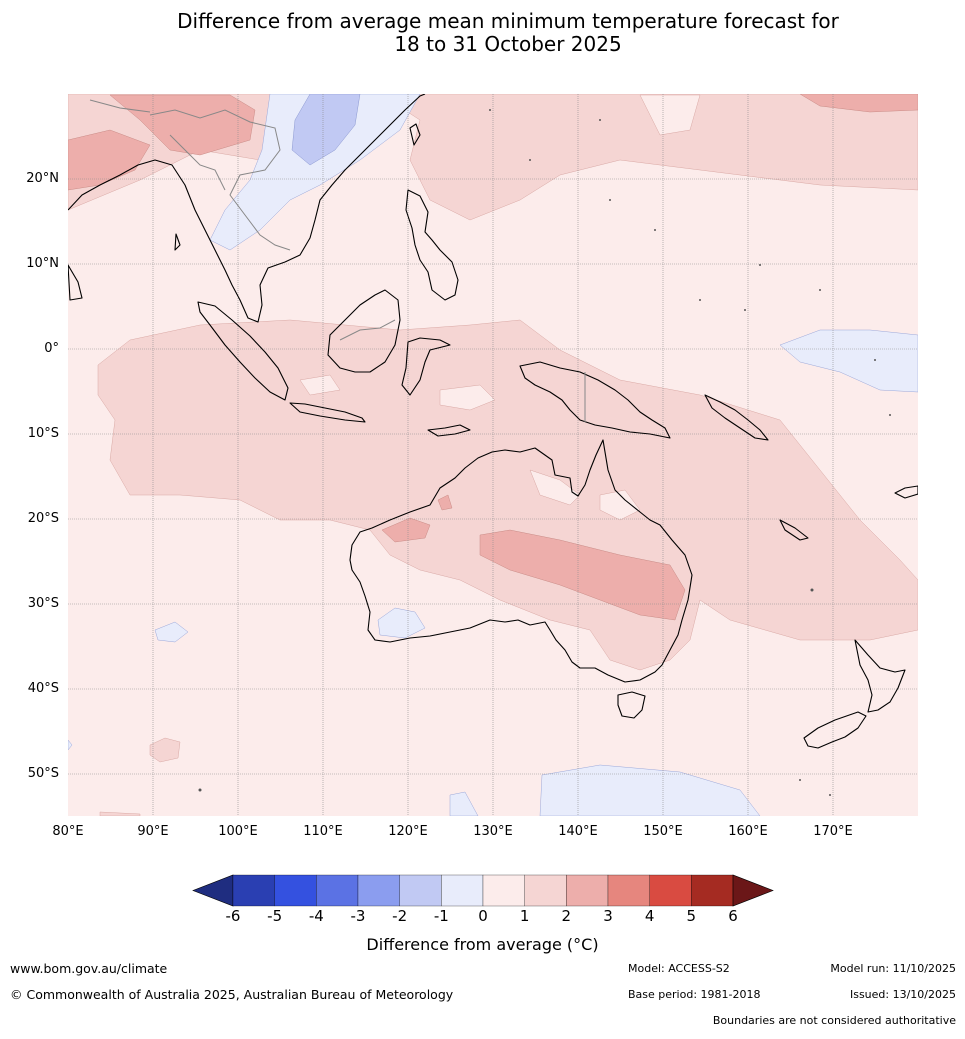  What do you see at coordinates (400, 916) in the screenshot?
I see `colorbar-tick-label: -2` at bounding box center [400, 916].